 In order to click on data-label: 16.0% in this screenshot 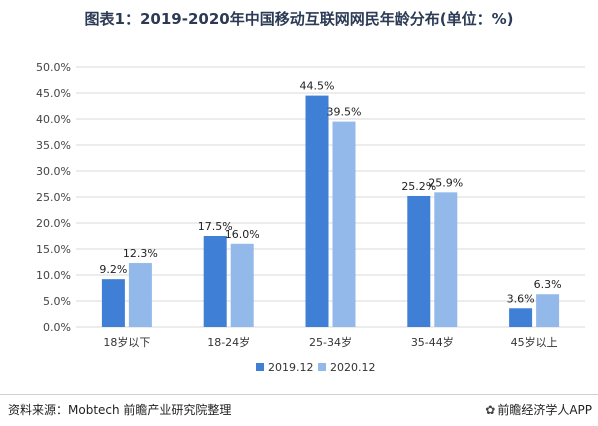, I will do `click(242, 234)`.